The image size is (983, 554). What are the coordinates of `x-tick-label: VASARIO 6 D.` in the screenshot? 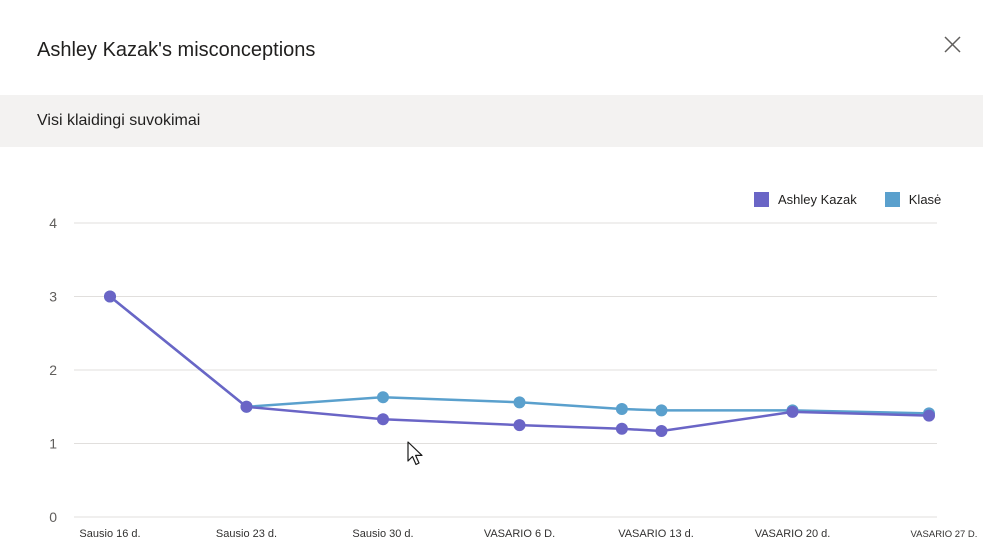 It's located at (519, 534).